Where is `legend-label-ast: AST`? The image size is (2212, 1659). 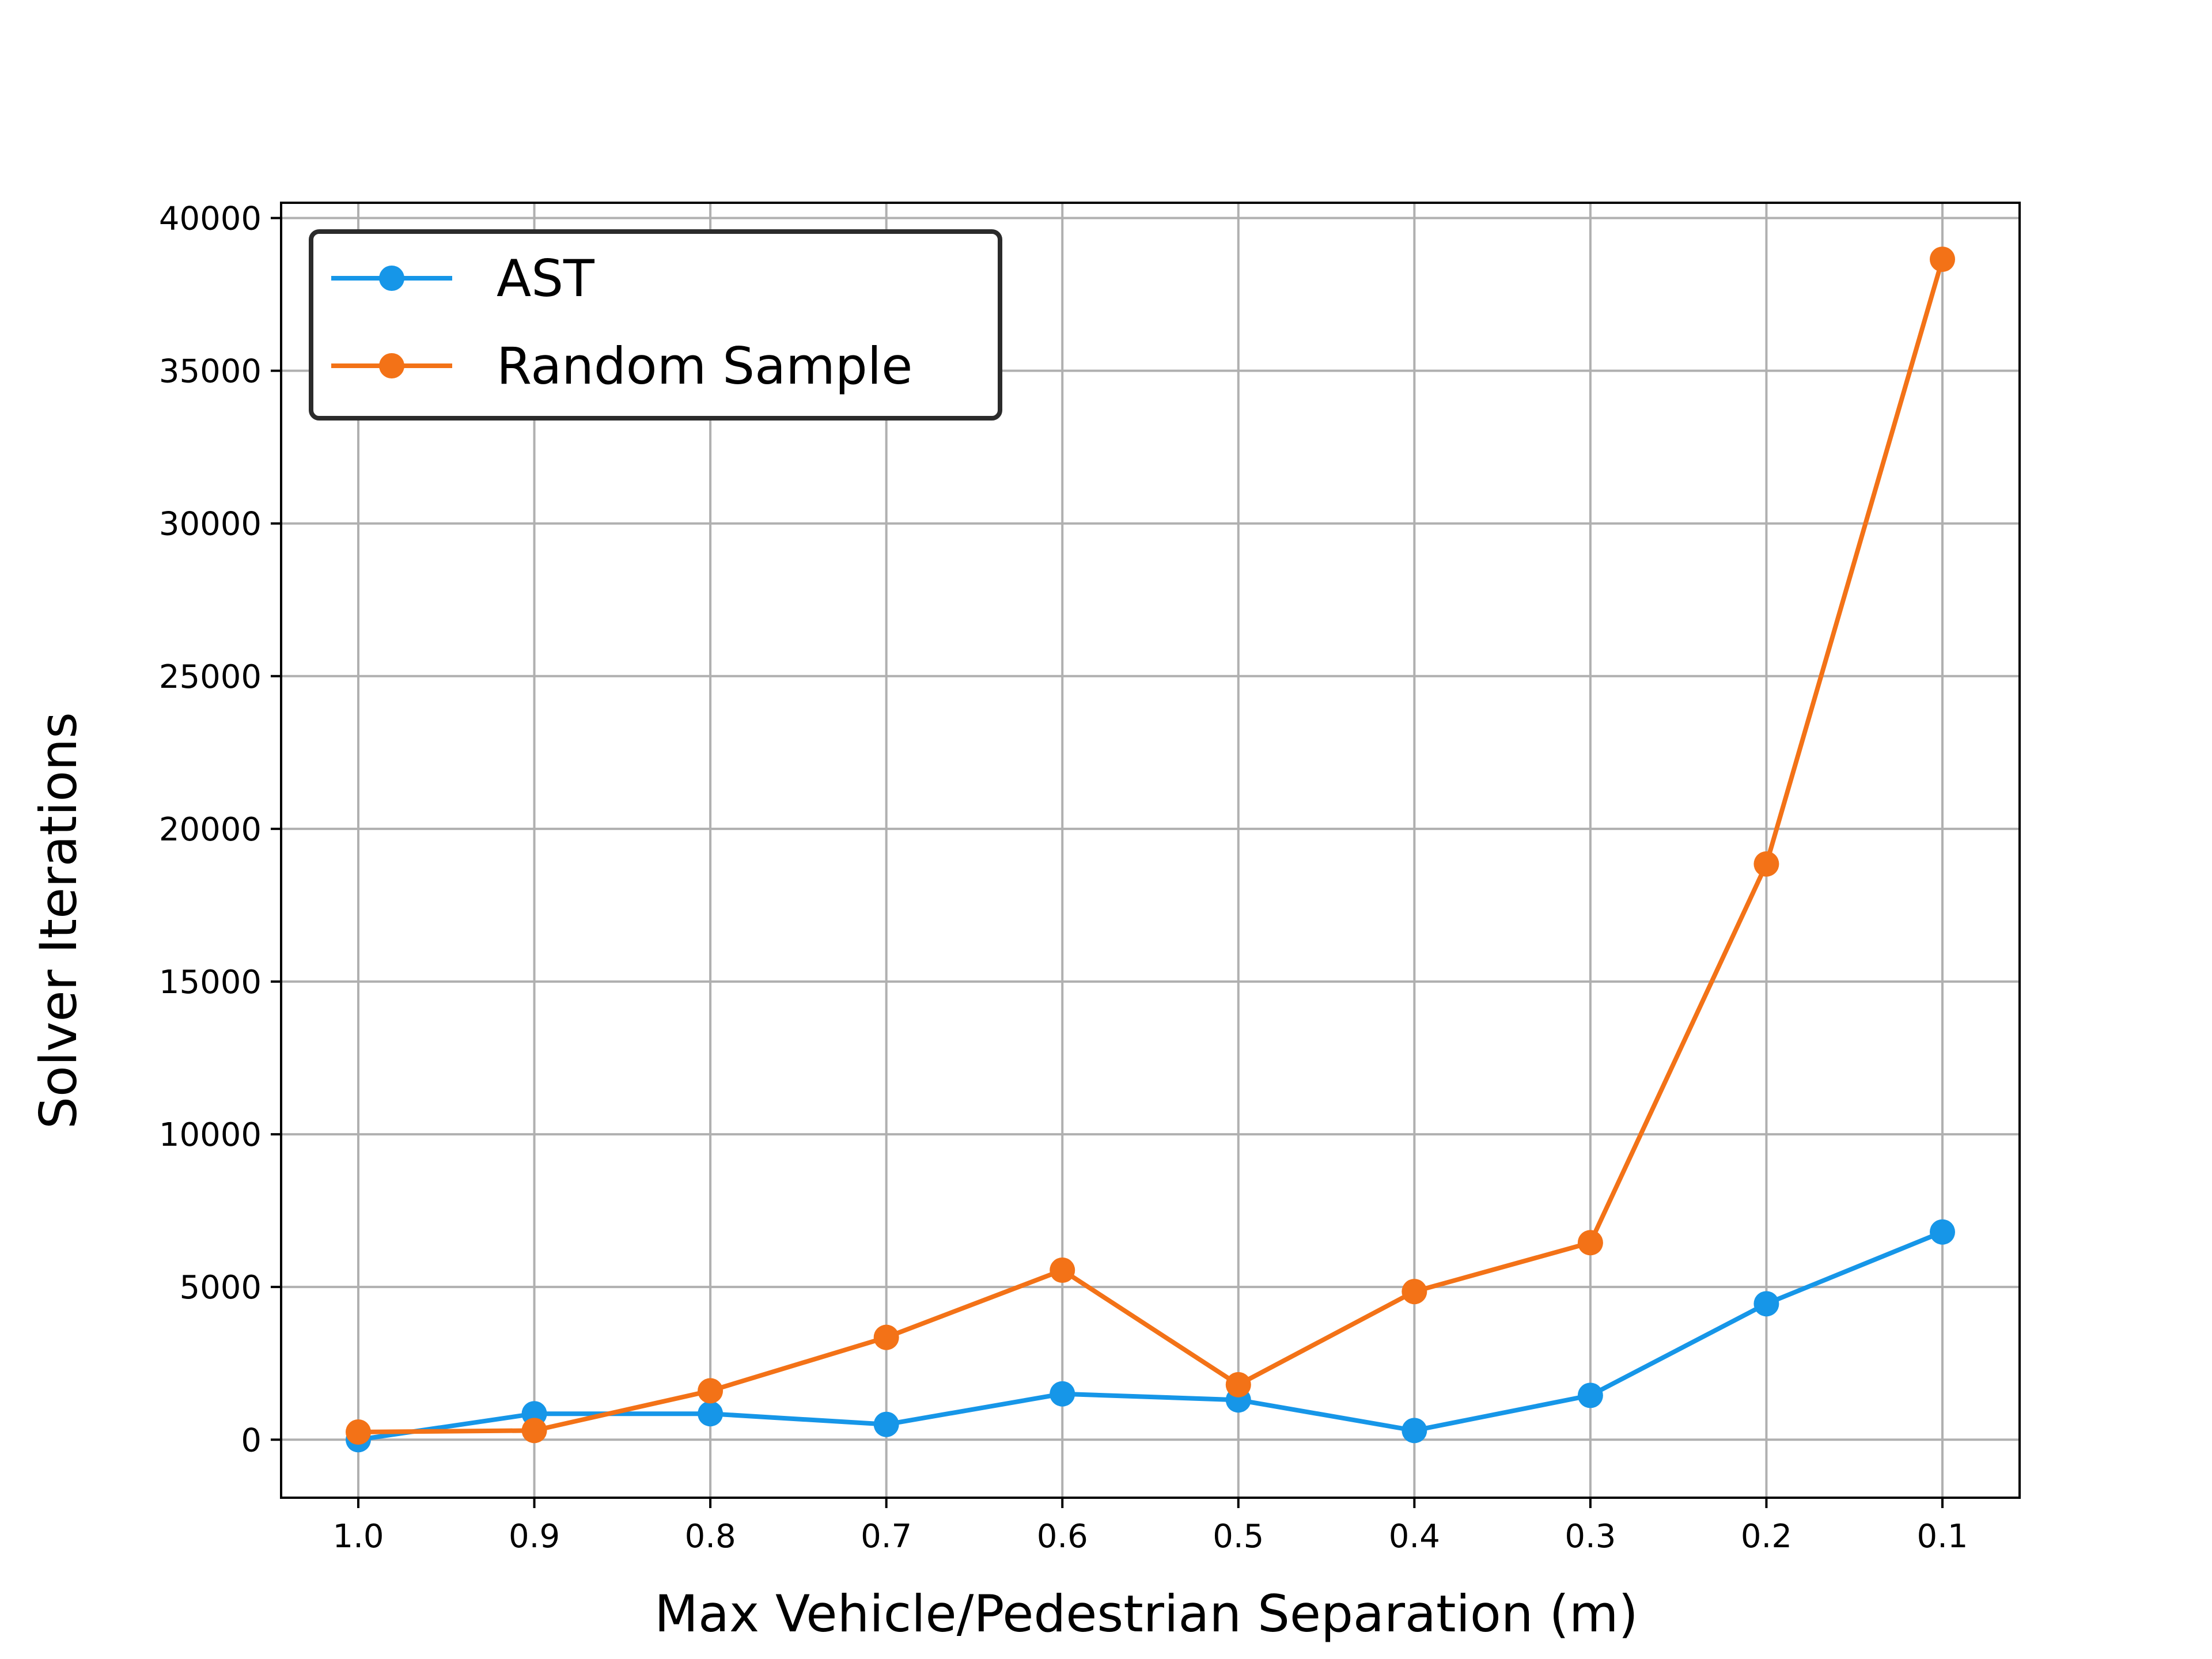
legend-label-ast: AST is located at coordinates (546, 278).